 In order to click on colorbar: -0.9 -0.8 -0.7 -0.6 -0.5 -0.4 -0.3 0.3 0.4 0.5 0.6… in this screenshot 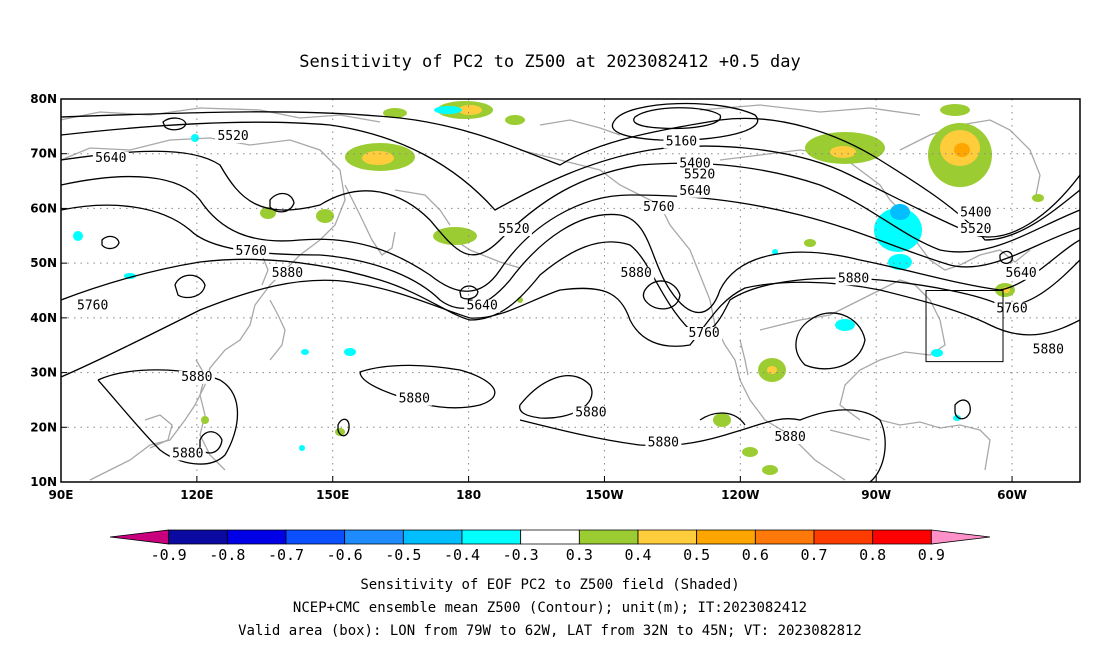, I will do `click(550, 546)`.